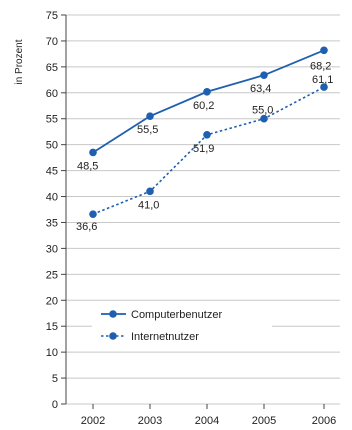 This screenshot has width=352, height=430. Describe the element at coordinates (147, 130) in the screenshot. I see `data-label: 55,5` at that location.